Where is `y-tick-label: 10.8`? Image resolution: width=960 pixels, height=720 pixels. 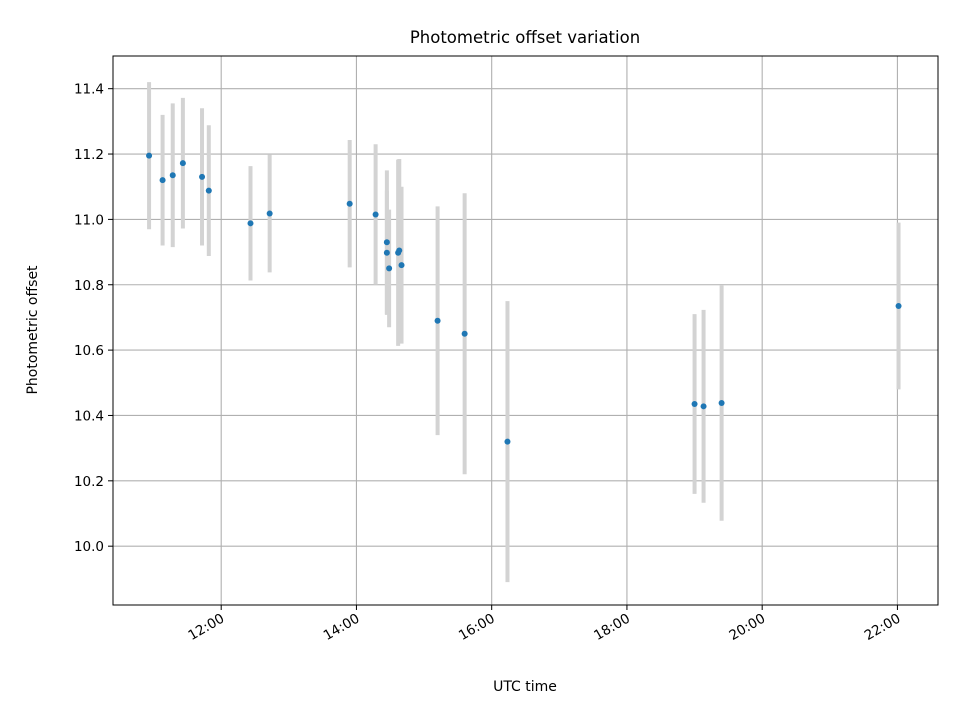 y-tick-label: 10.8 is located at coordinates (89, 286).